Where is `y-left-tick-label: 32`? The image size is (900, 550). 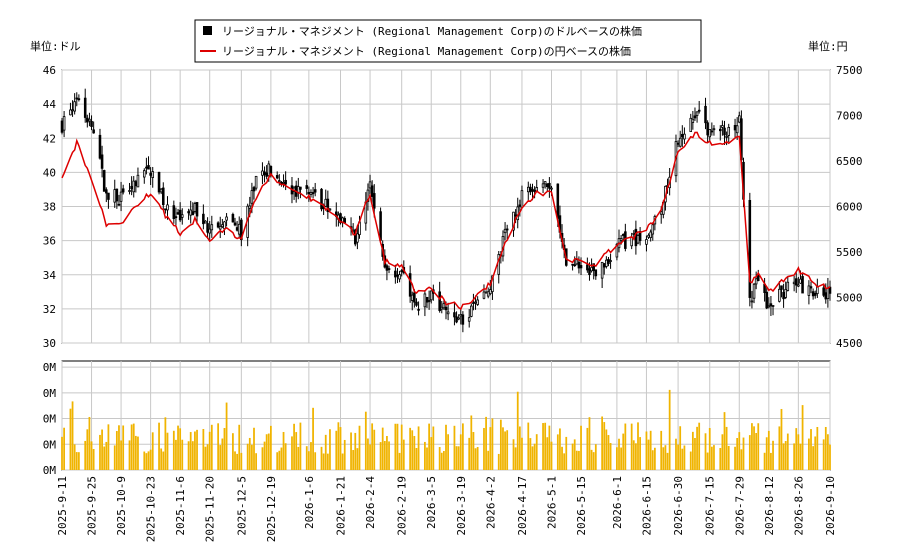
y-left-tick-label: 32 is located at coordinates (49, 309).